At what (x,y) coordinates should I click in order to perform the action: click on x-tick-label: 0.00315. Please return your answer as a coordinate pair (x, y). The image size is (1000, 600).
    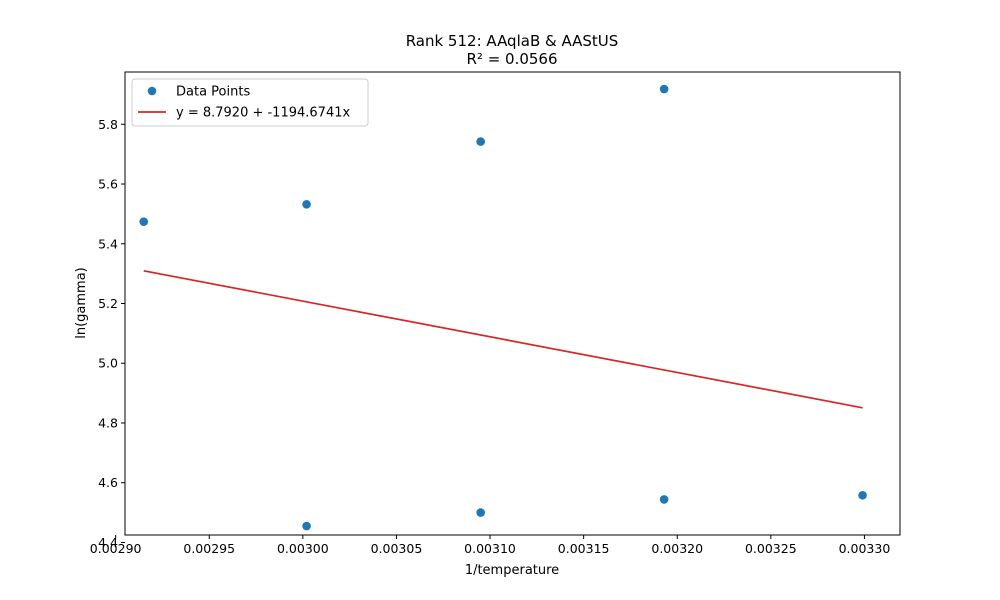
    Looking at the image, I should click on (584, 548).